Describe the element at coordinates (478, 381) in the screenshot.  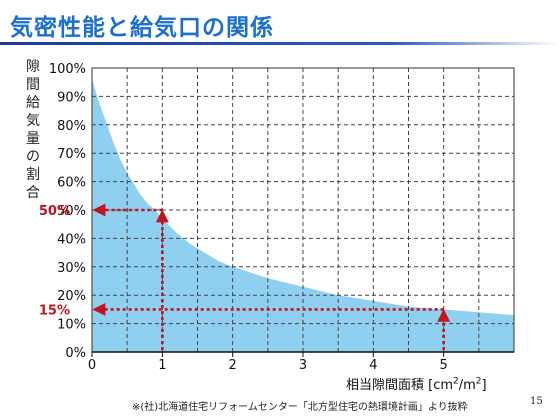
I see `x-axis-label-sup2: 2` at that location.